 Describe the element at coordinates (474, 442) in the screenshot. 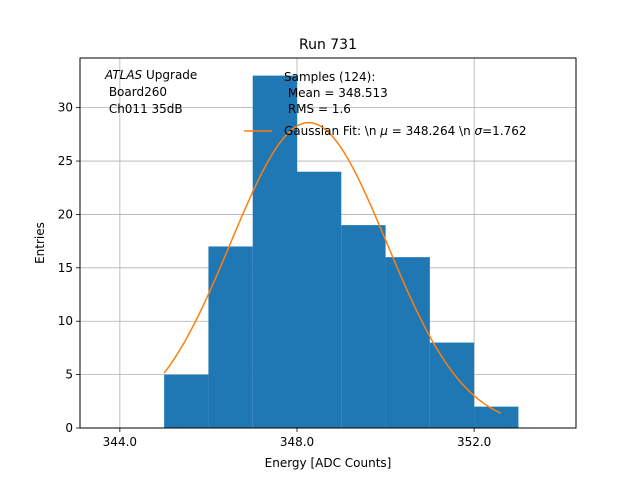

I see `x-tick-label-2: 352.0` at that location.